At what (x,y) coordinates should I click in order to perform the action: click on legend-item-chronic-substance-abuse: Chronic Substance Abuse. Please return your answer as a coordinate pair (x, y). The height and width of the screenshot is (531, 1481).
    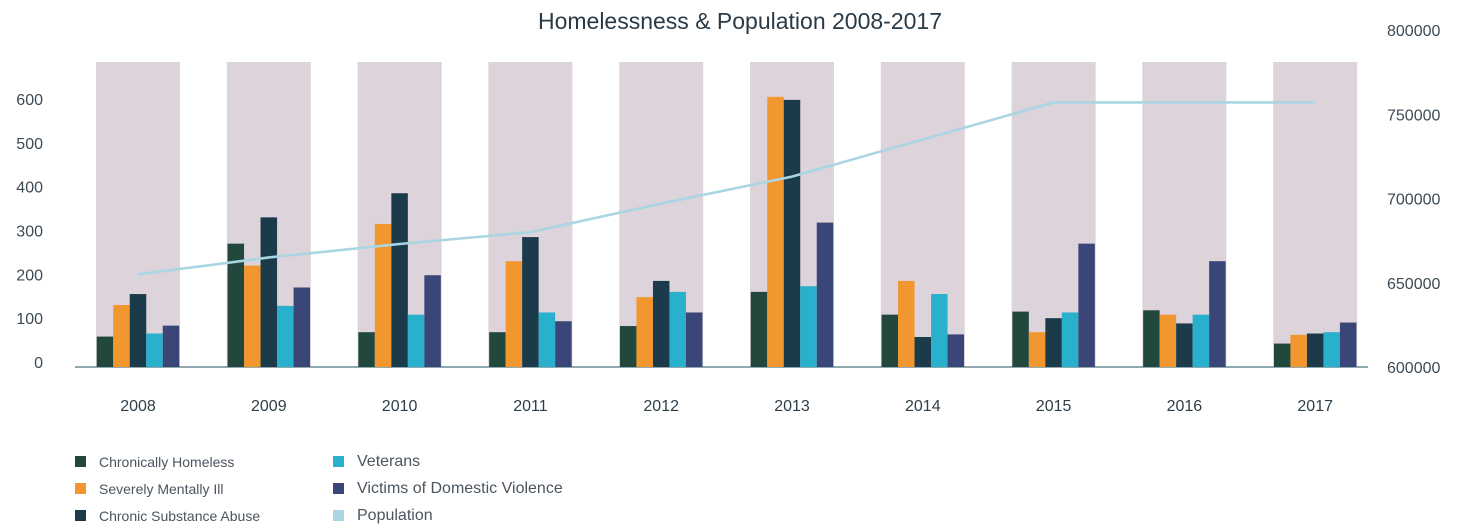
    Looking at the image, I should click on (167, 515).